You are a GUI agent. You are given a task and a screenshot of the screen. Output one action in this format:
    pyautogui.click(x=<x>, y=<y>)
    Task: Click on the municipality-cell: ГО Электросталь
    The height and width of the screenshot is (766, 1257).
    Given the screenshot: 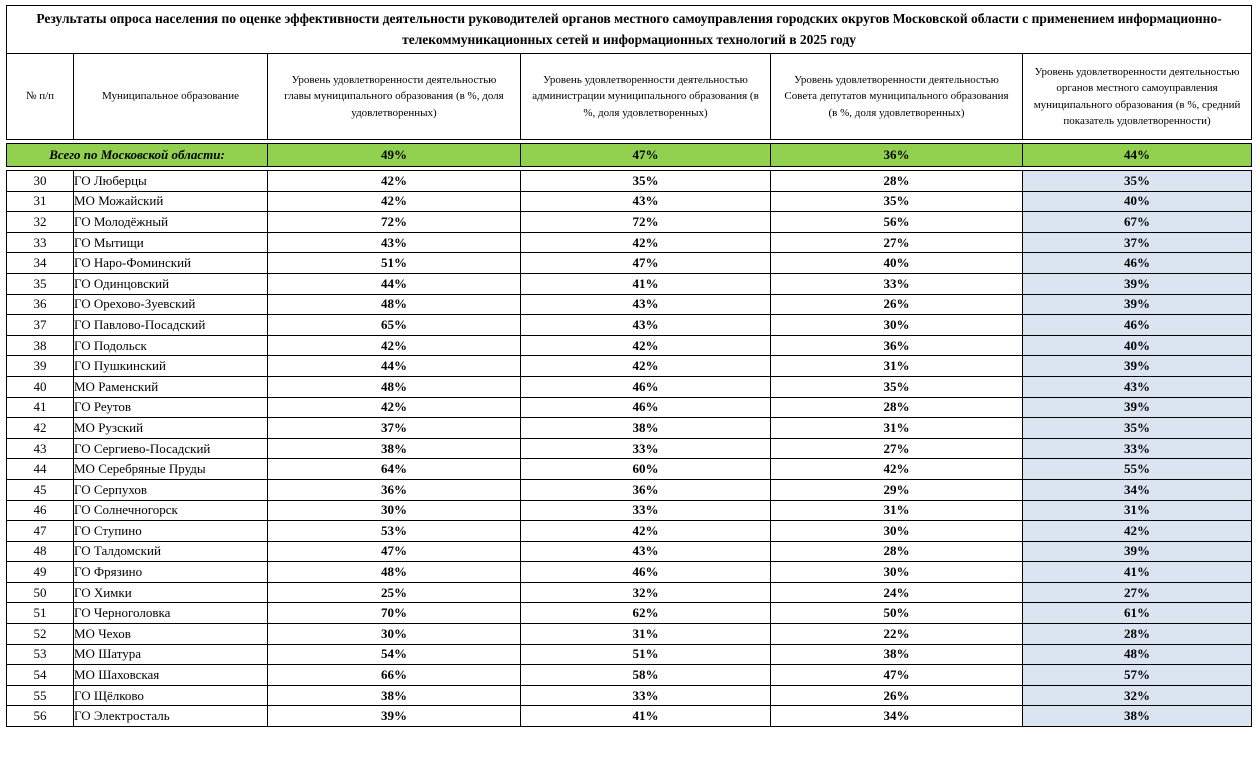 What is the action you would take?
    pyautogui.click(x=170, y=716)
    